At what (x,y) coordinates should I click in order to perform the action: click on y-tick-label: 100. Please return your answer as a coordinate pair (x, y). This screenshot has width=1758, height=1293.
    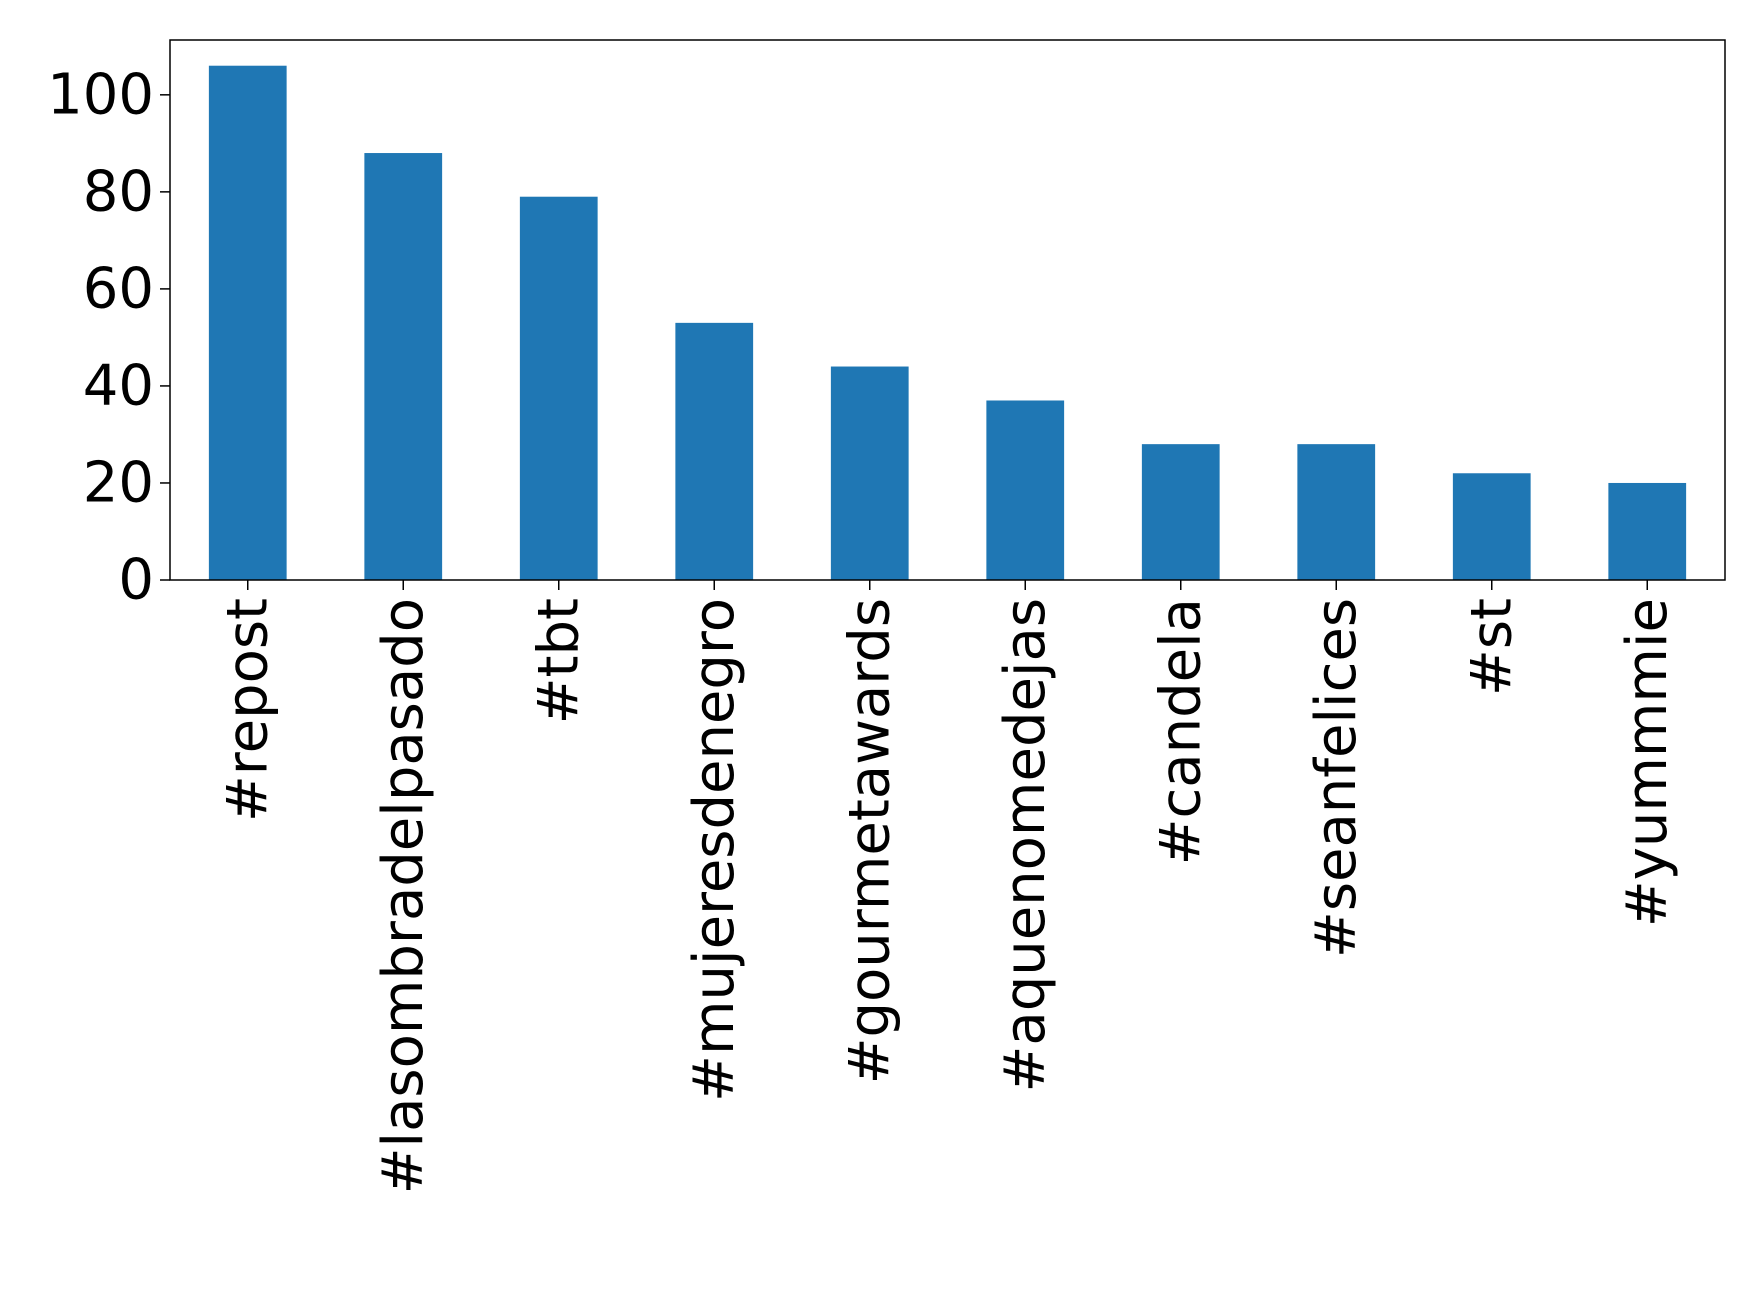
    Looking at the image, I should click on (100, 94).